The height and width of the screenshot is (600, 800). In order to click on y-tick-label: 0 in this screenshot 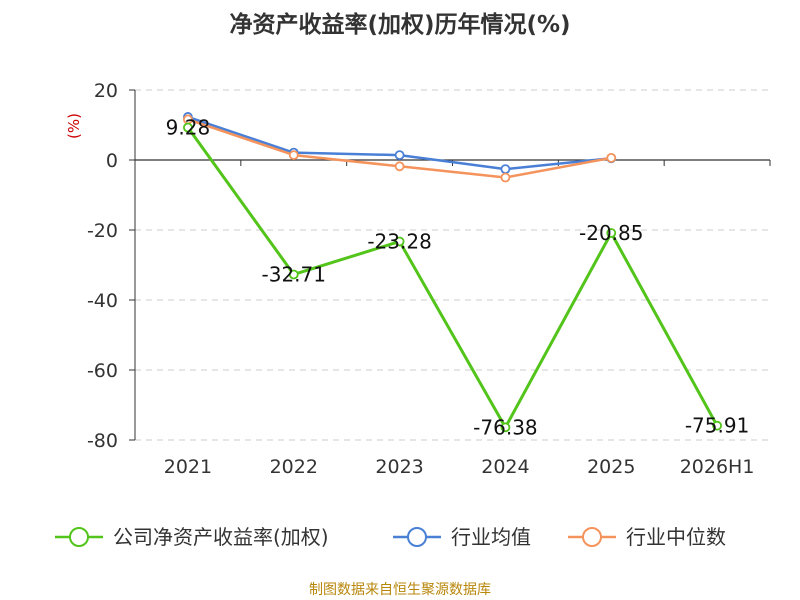, I will do `click(112, 161)`.